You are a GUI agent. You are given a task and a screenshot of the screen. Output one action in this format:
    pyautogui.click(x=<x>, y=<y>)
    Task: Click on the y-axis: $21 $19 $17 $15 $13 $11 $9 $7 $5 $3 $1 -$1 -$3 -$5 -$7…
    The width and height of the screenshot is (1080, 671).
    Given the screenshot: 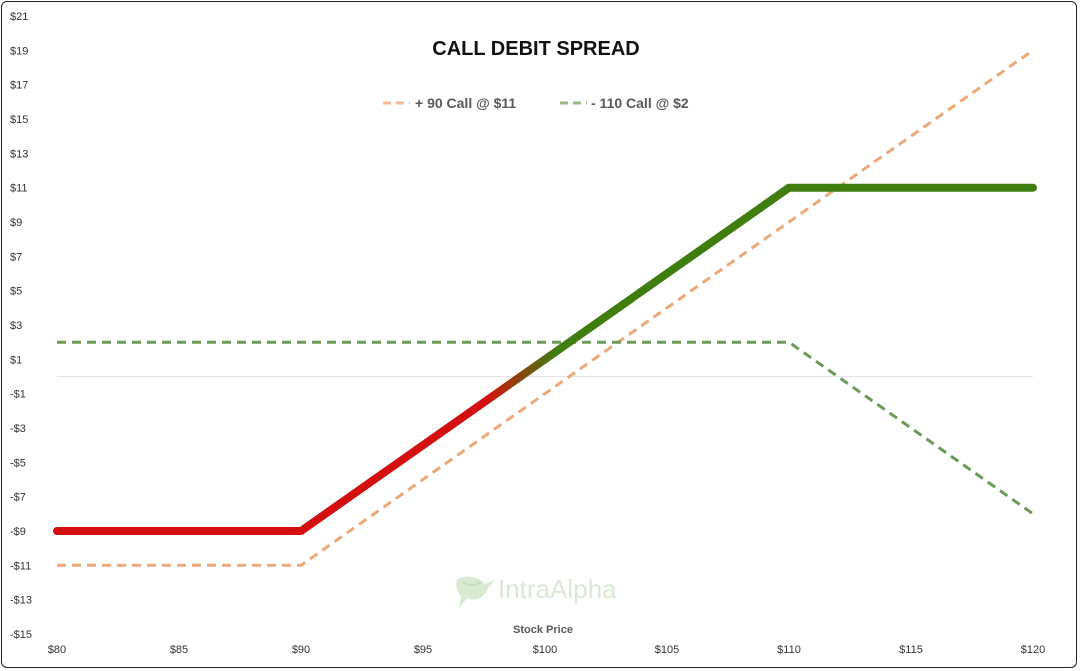 What is the action you would take?
    pyautogui.click(x=21, y=326)
    